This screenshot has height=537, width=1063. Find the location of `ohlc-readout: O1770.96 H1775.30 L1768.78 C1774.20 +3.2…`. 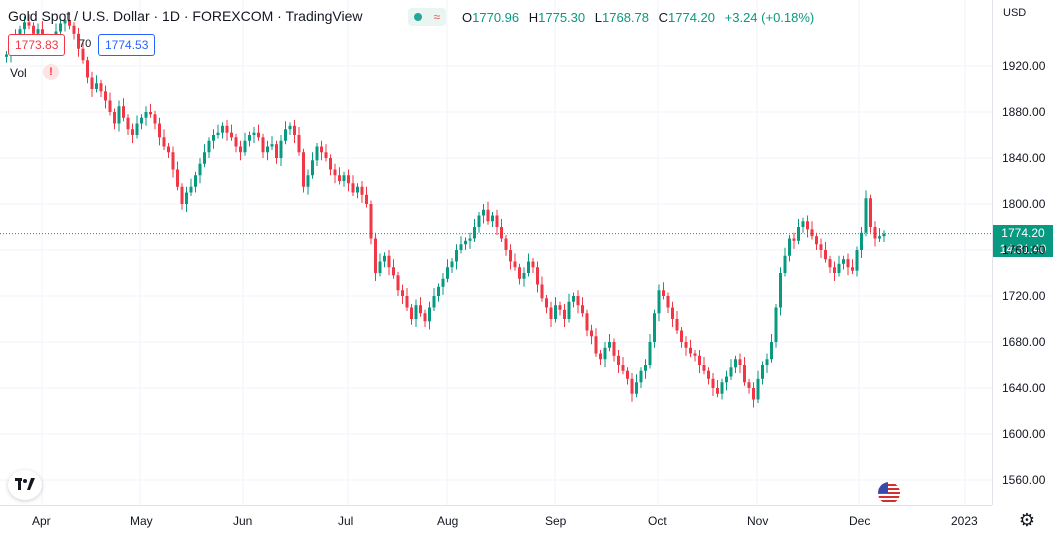

ohlc-readout: O1770.96 H1775.30 L1768.78 C1774.20 +3.2… is located at coordinates (641, 17).